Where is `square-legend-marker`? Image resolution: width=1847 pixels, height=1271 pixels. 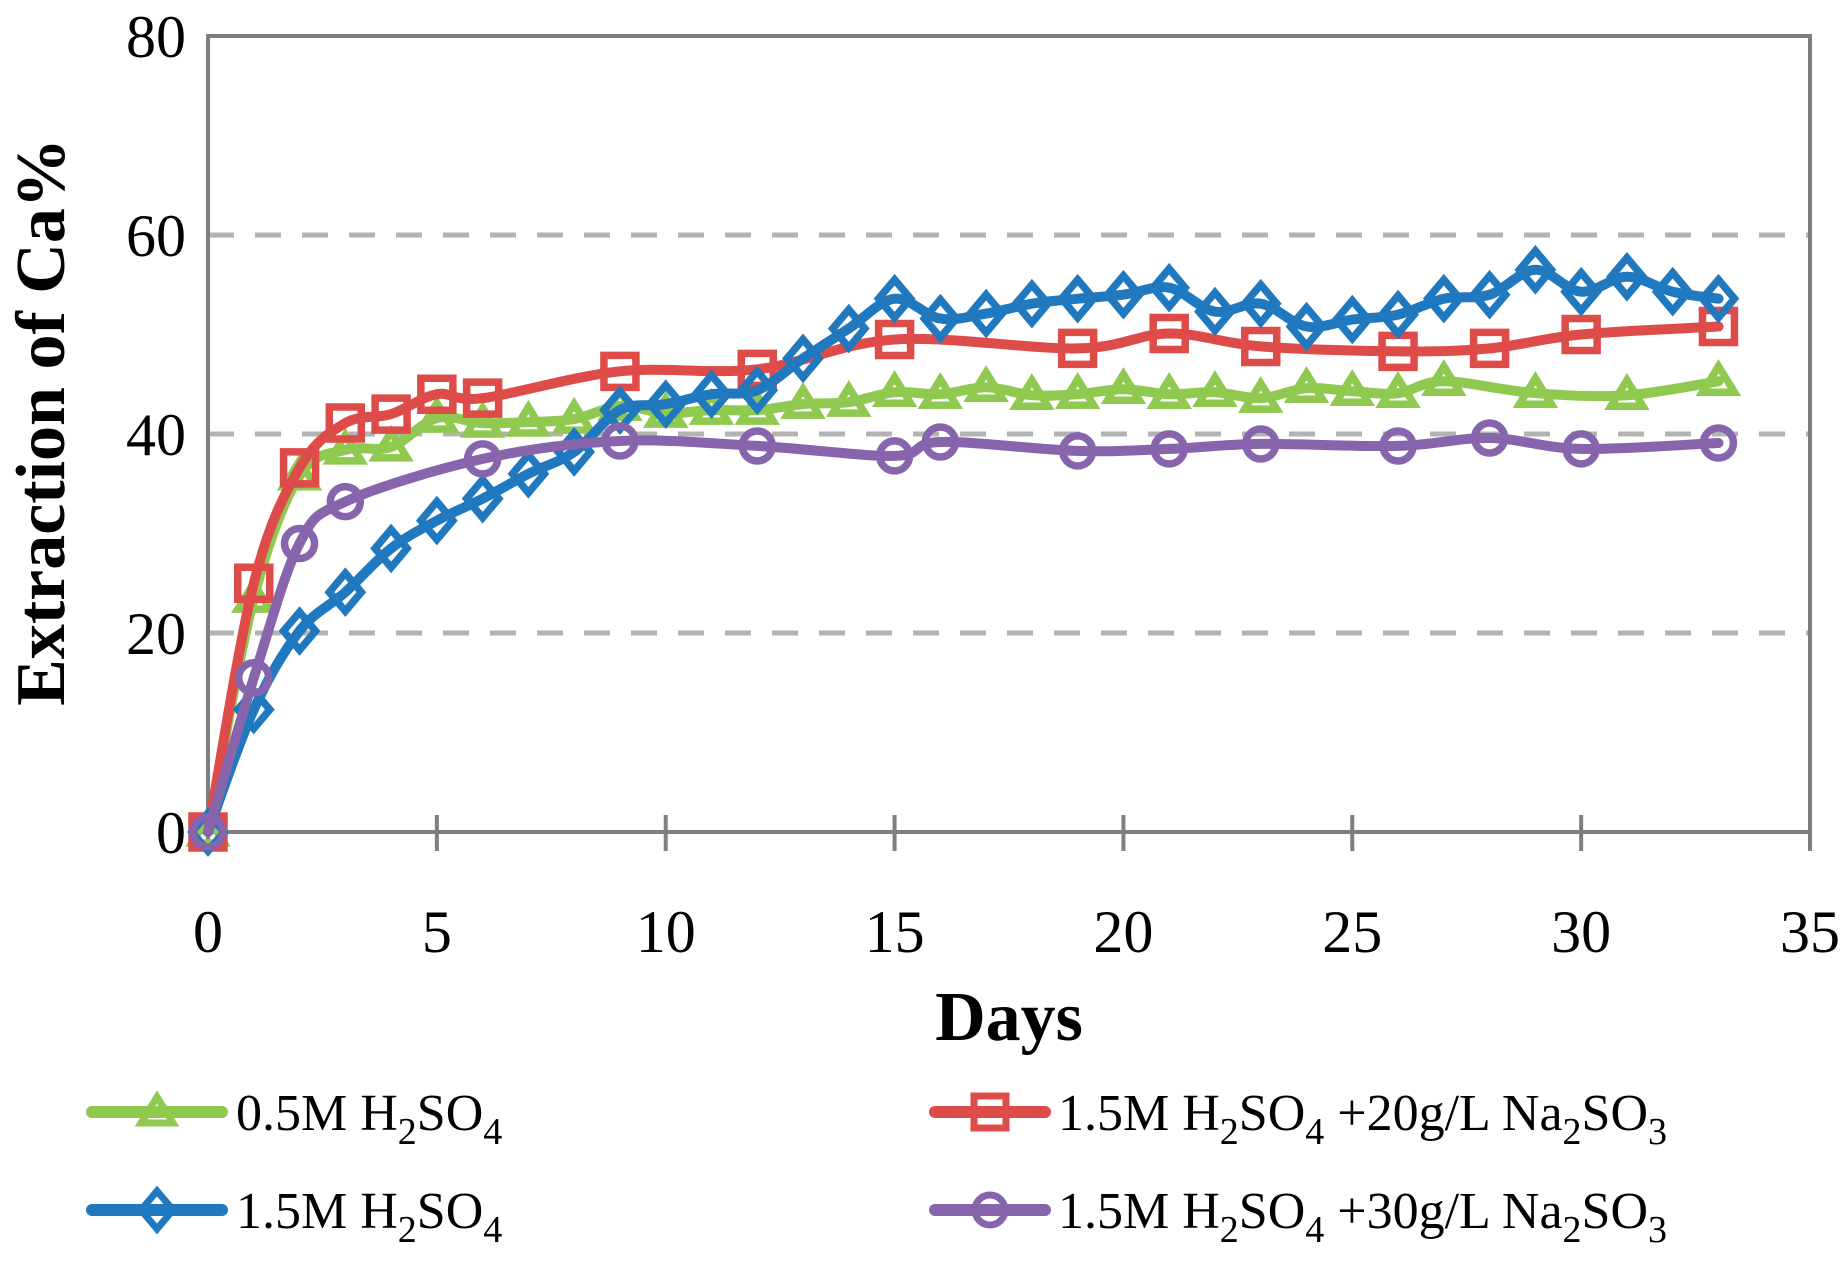 square-legend-marker is located at coordinates (990, 1112).